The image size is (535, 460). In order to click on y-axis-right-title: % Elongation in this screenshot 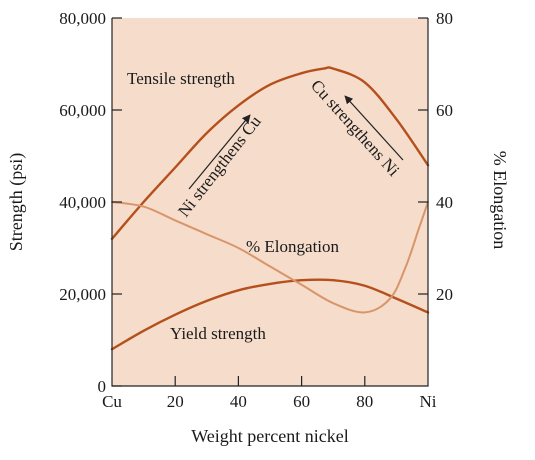, I will do `click(500, 200)`.